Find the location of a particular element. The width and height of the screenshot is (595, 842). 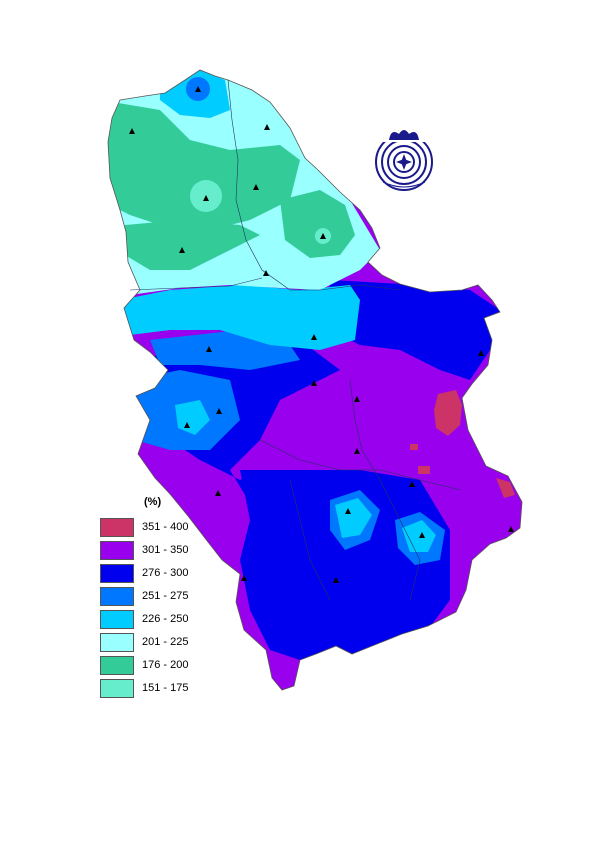

legend-item: 276 - 300 is located at coordinates (160, 574).